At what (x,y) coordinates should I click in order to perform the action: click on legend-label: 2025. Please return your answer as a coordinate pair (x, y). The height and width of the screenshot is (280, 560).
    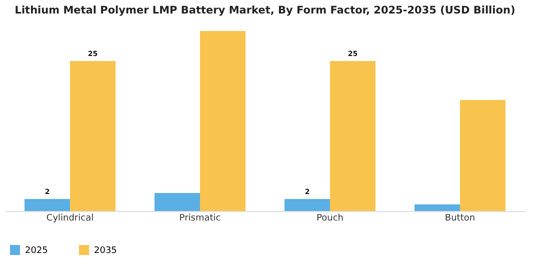
    Looking at the image, I should click on (36, 251).